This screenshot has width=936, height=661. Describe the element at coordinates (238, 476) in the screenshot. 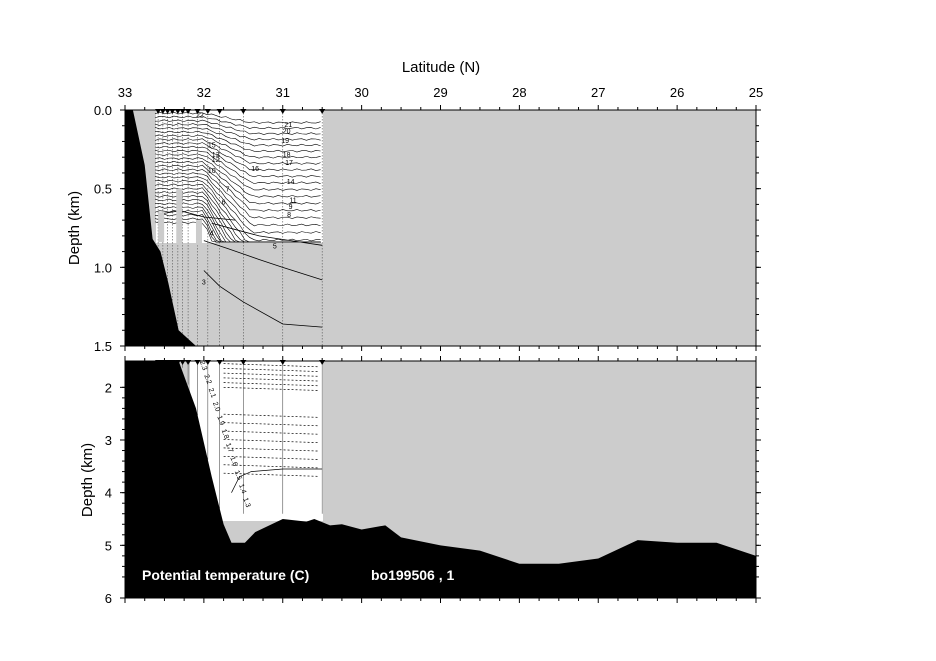

I see `contour-label: 1.5` at that location.